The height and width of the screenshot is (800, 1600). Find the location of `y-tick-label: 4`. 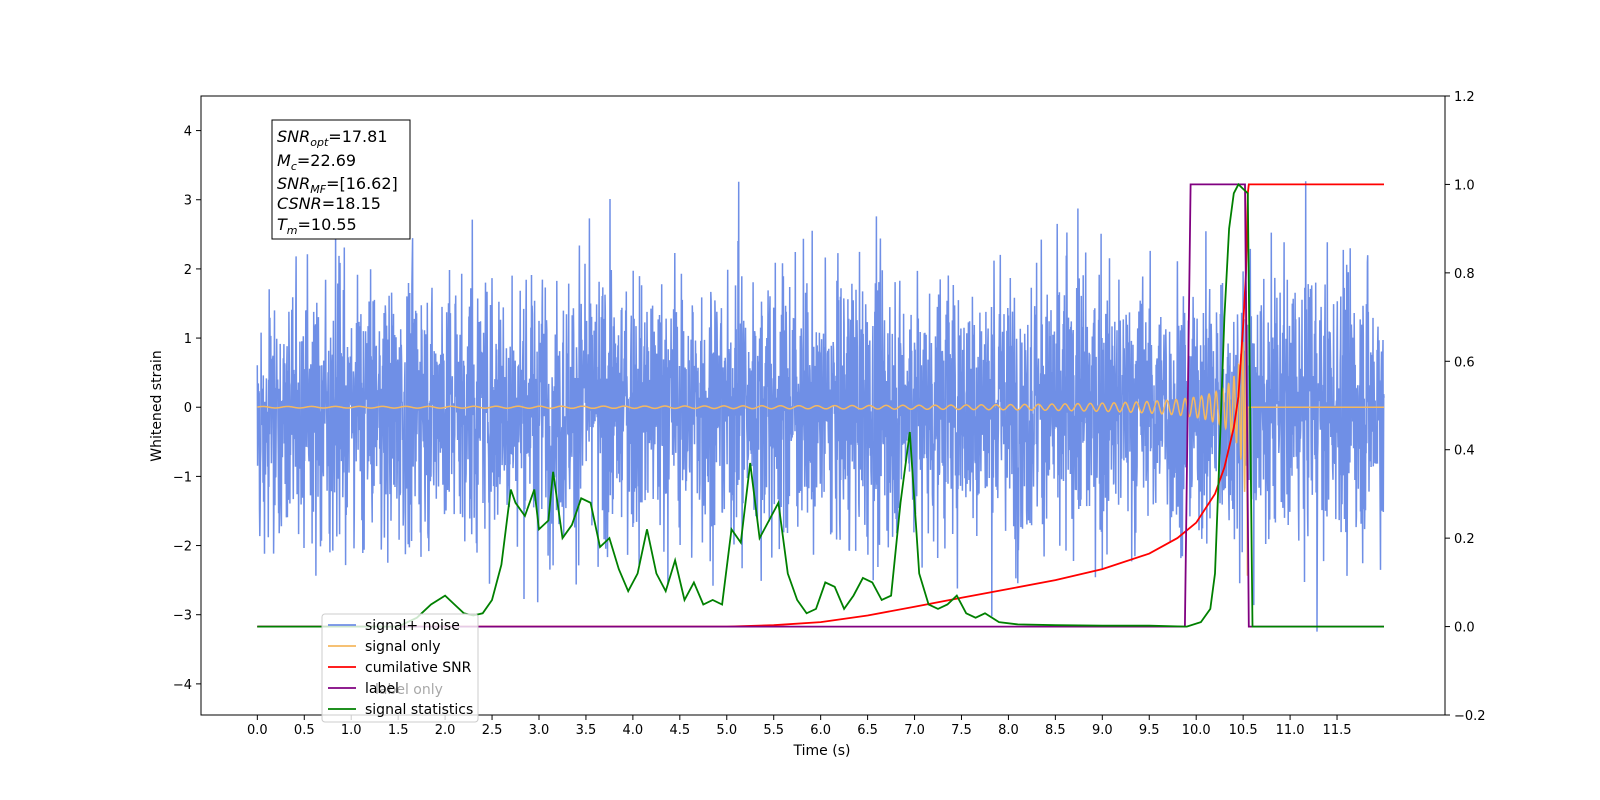

y-tick-label: 4 is located at coordinates (188, 132).